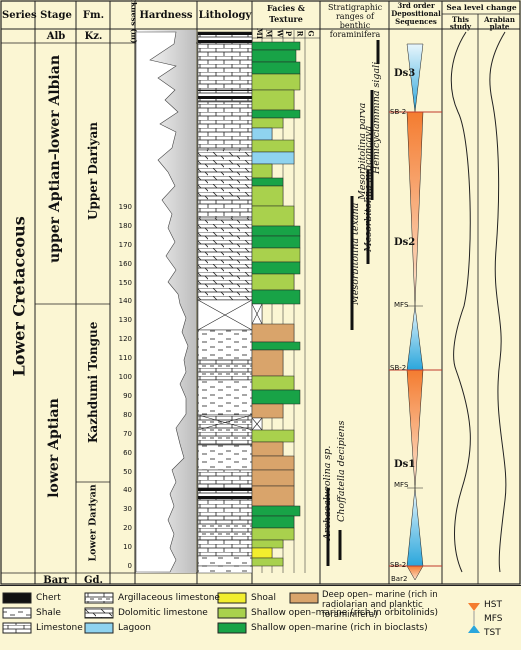 The width and height of the screenshot is (521, 650). What do you see at coordinates (232, 613) in the screenshot?
I see `legend-shallow-orb-swatch` at bounding box center [232, 613].